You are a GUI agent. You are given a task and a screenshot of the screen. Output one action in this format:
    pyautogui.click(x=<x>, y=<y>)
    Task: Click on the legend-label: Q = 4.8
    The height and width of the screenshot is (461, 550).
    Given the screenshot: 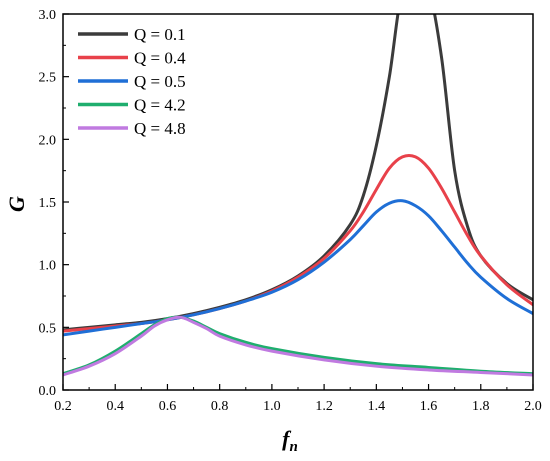 What is the action you would take?
    pyautogui.click(x=160, y=128)
    